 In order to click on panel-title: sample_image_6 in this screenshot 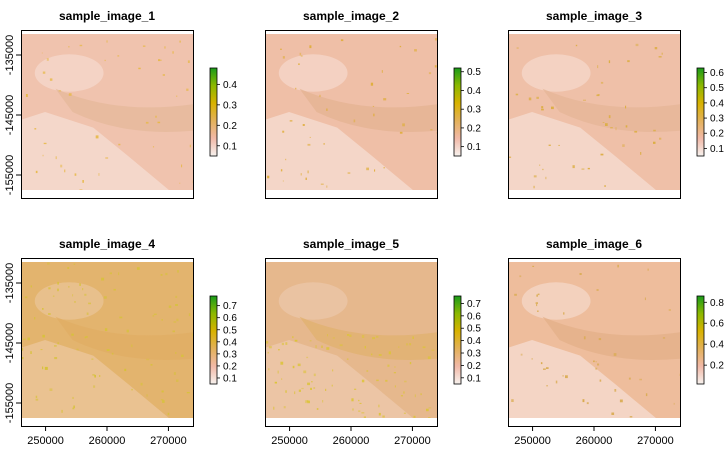, I will do `click(594, 244)`.